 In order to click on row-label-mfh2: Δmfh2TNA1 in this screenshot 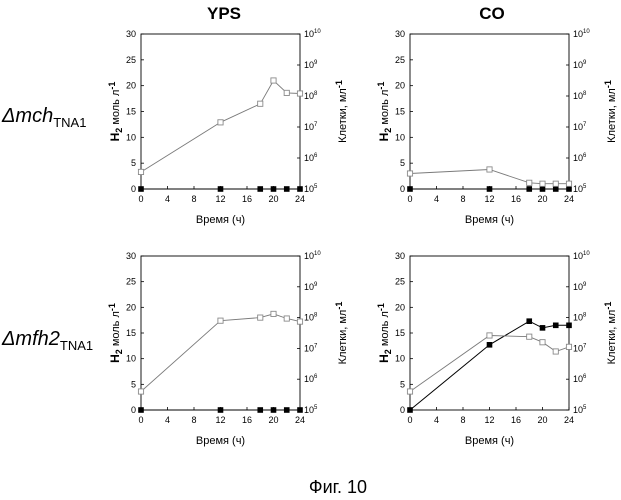, I will do `click(47, 340)`.